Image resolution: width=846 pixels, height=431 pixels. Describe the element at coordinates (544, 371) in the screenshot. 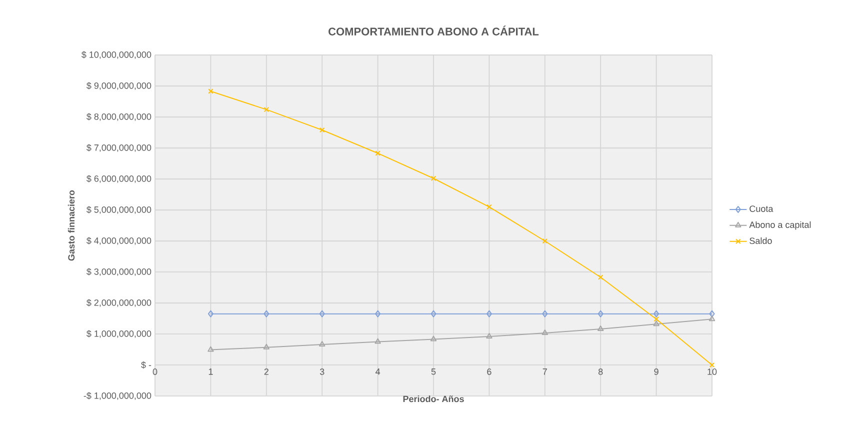

I see `x-tick-label: 7` at that location.